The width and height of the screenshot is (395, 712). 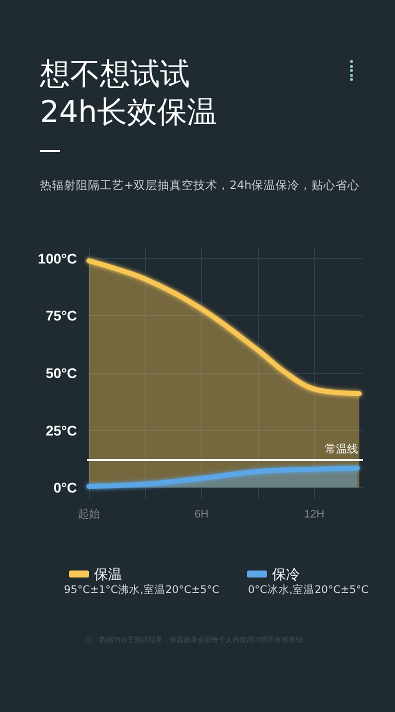 I want to click on x-tick-label: 6H, so click(x=201, y=514).